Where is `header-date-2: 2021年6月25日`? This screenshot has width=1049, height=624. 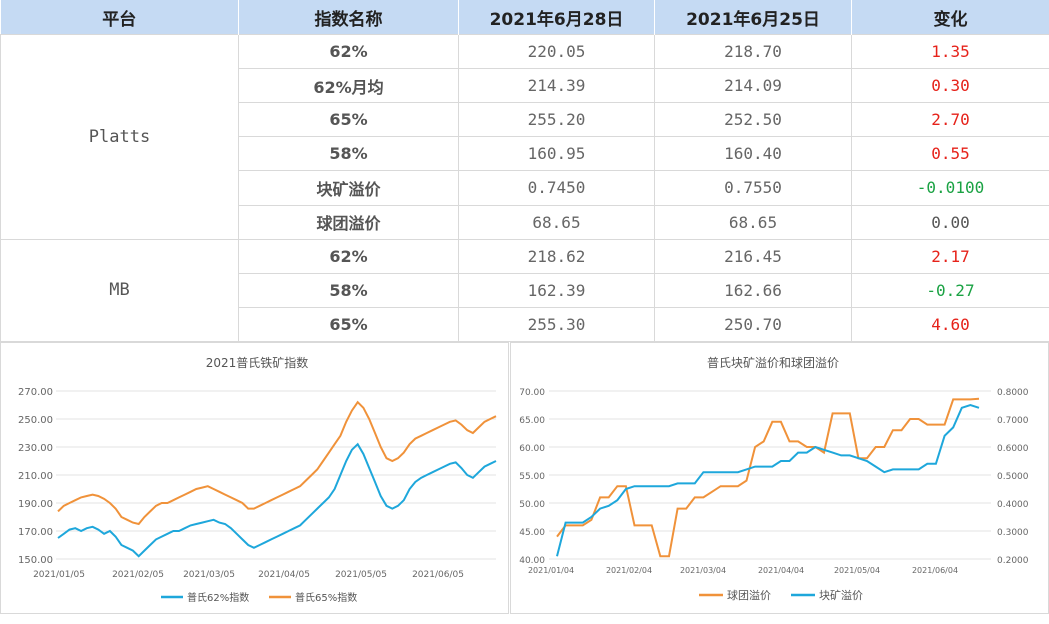
header-date-2: 2021年6月25日 is located at coordinates (753, 17).